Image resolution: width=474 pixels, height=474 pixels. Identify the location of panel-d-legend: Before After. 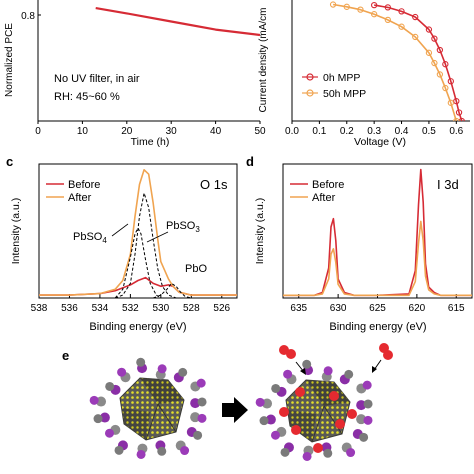
(317, 191).